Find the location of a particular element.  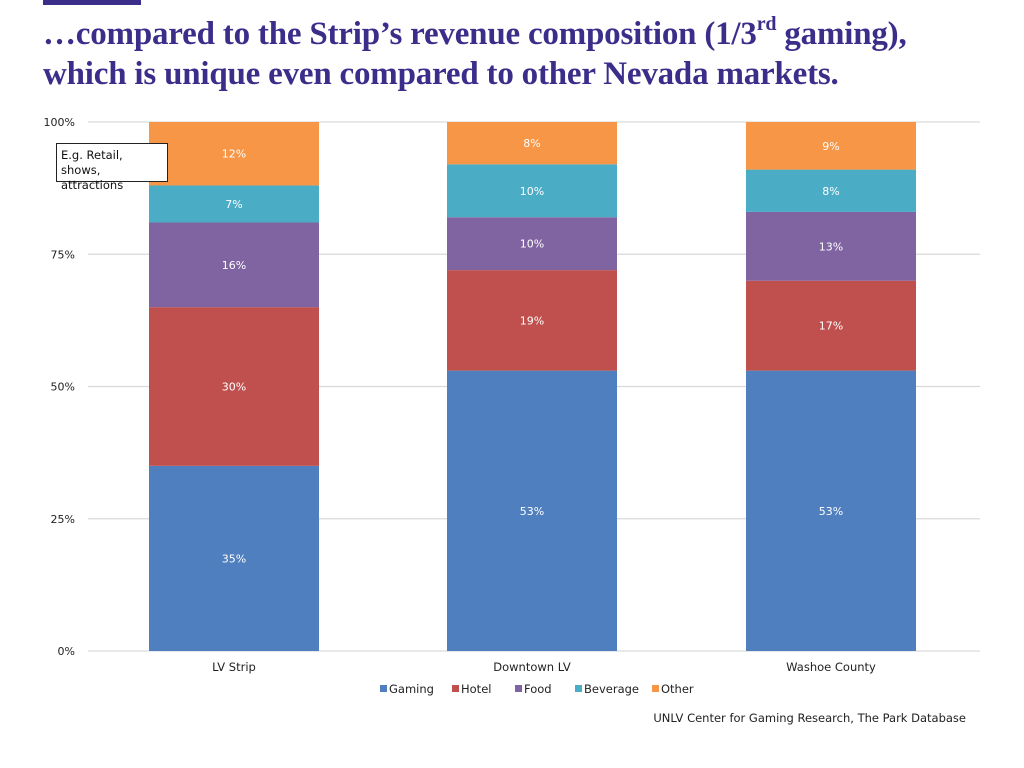

data-label-hotel: 17% is located at coordinates (831, 326).